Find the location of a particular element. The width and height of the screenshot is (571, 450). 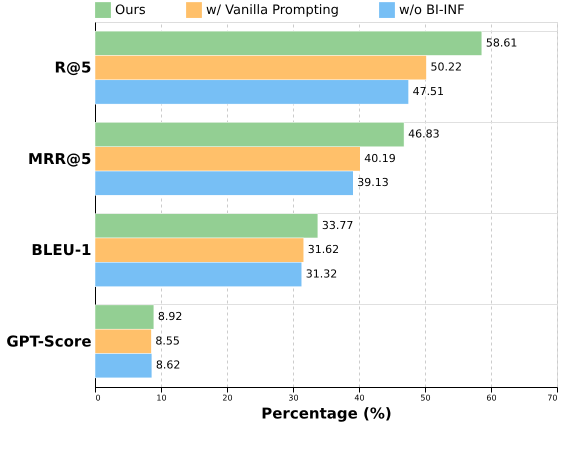

data-label: 47.51 is located at coordinates (428, 91).